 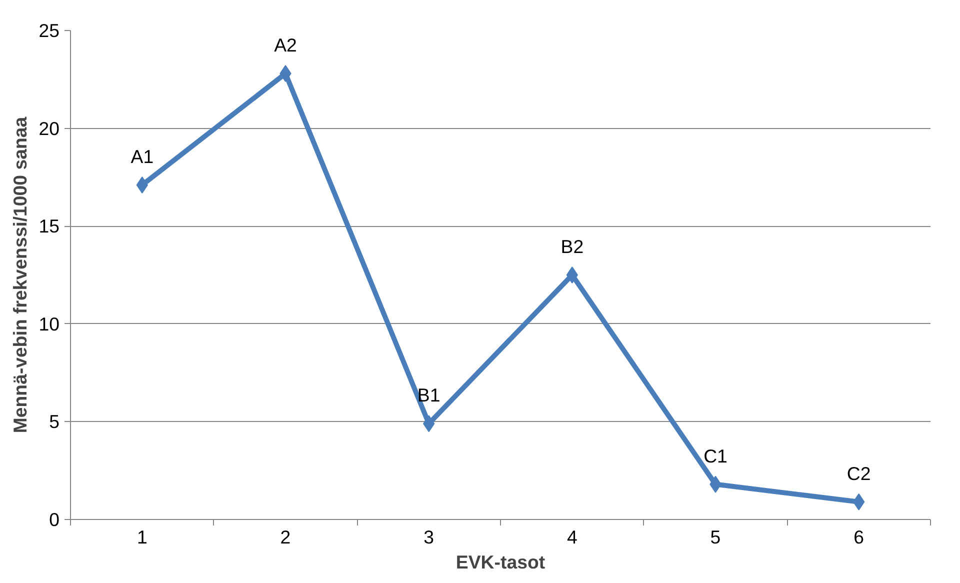 What do you see at coordinates (572, 246) in the screenshot?
I see `annotation: B2` at bounding box center [572, 246].